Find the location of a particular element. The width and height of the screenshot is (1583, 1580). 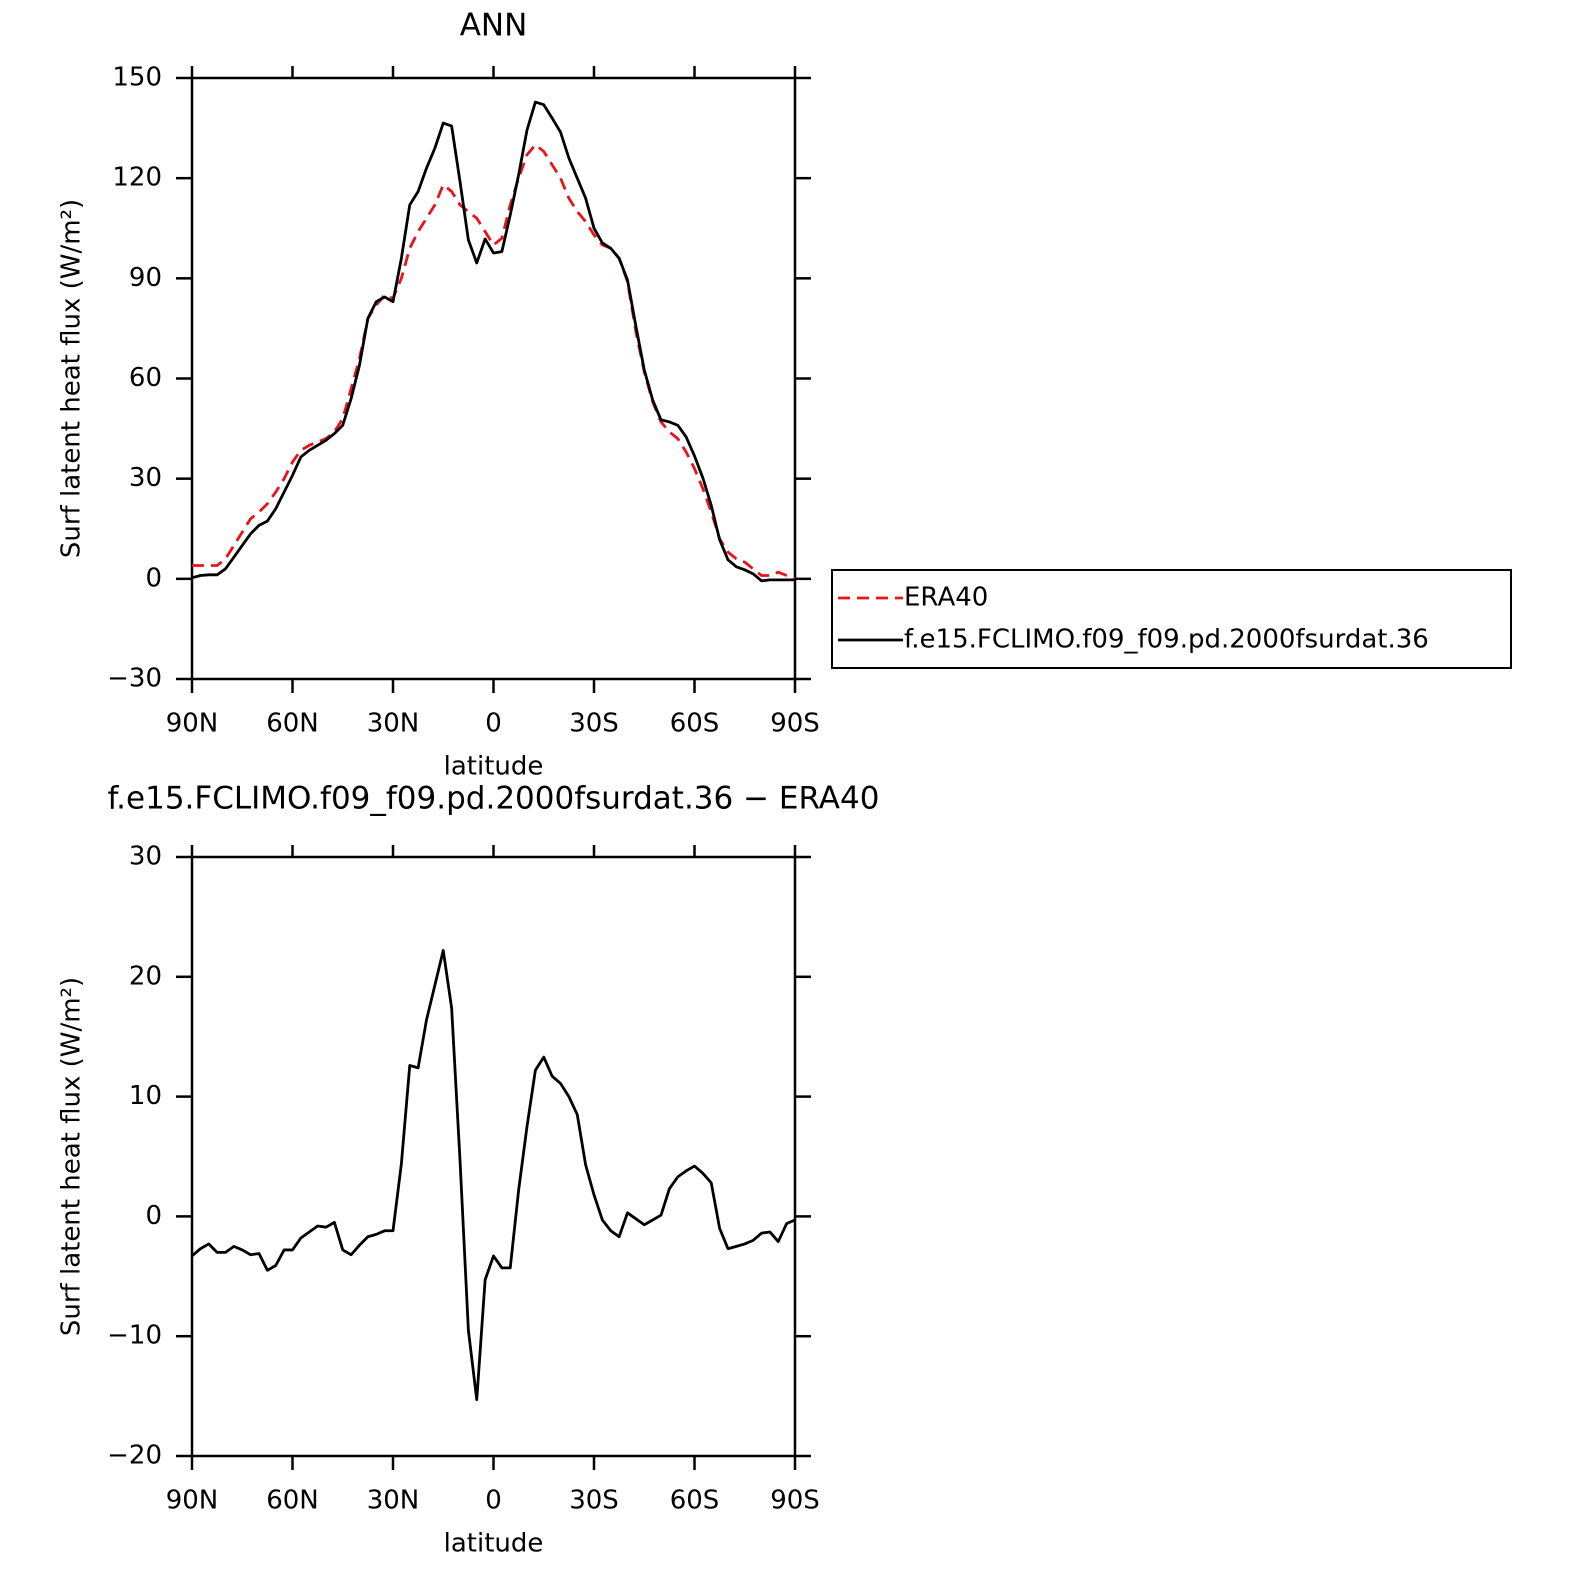

y-tick-label: −10 is located at coordinates (134, 1336).